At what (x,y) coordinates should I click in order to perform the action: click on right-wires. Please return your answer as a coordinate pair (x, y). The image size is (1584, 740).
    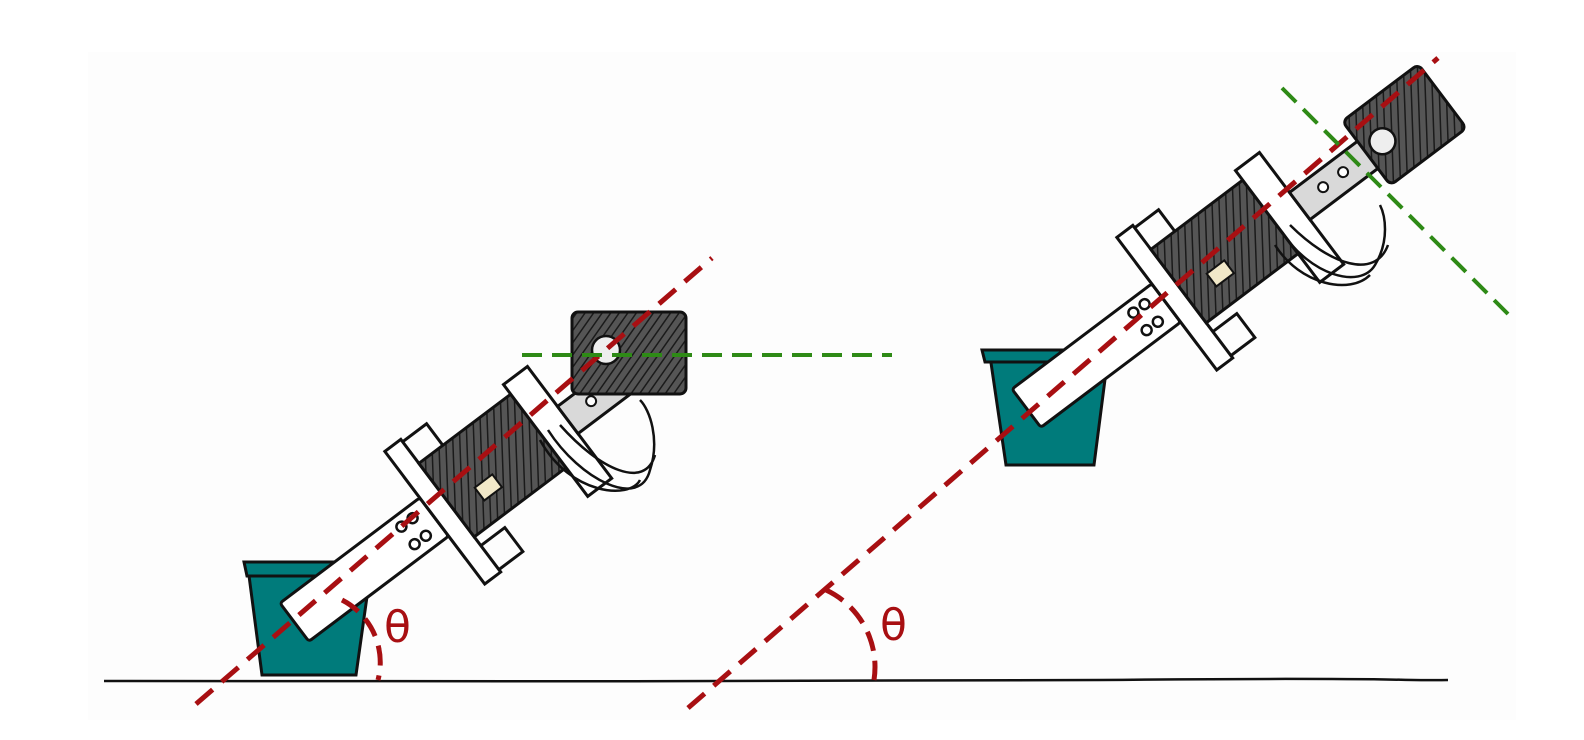
    Looking at the image, I should click on (1331, 245).